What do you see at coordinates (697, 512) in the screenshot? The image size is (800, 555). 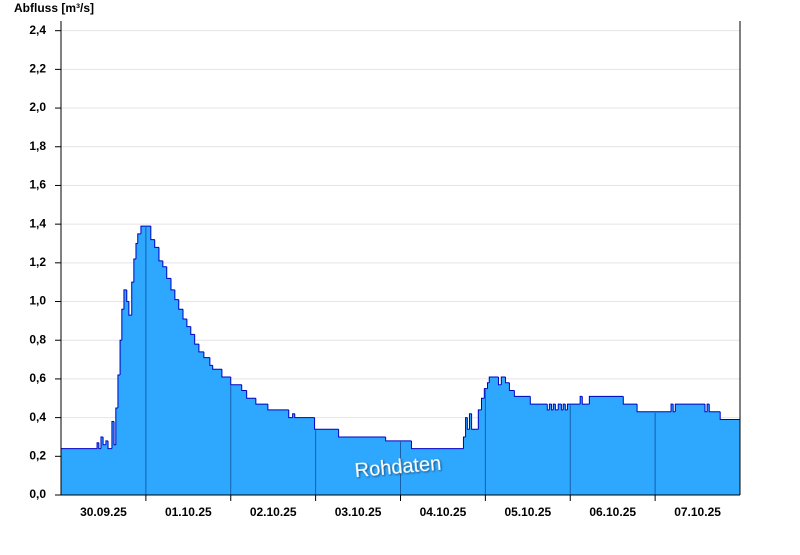 I see `x-tick-label: 07.10.25` at bounding box center [697, 512].